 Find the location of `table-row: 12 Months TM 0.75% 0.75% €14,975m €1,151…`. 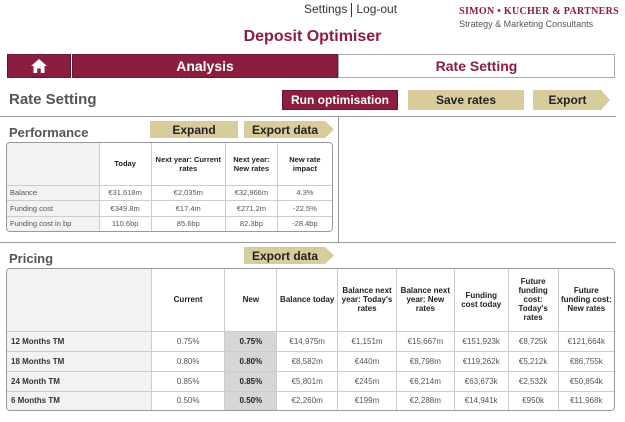

table-row: 12 Months TM 0.75% 0.75% €14,975m €1,151… is located at coordinates (310, 340).